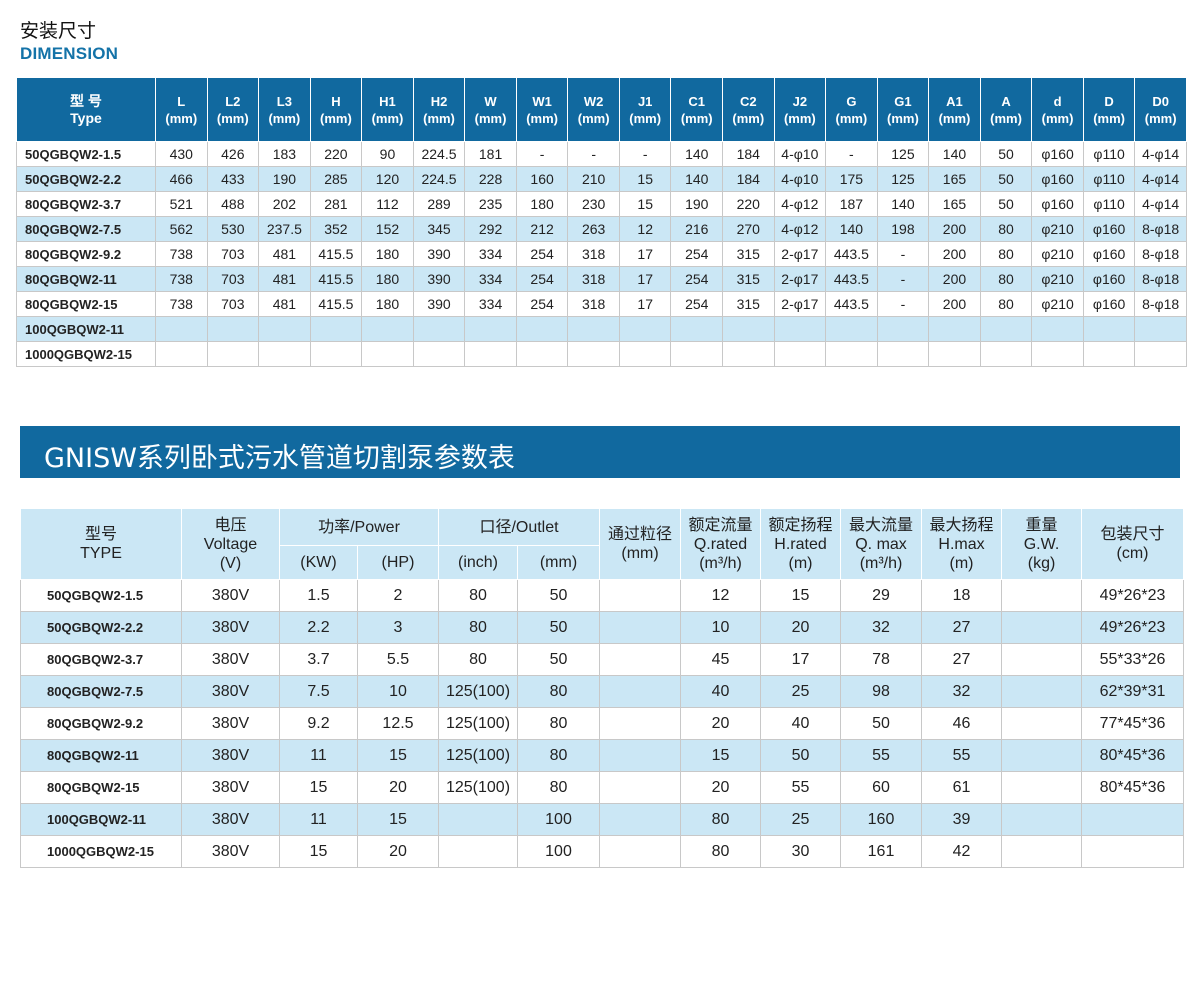  What do you see at coordinates (318, 659) in the screenshot?
I see `table-cell: 3.7` at bounding box center [318, 659].